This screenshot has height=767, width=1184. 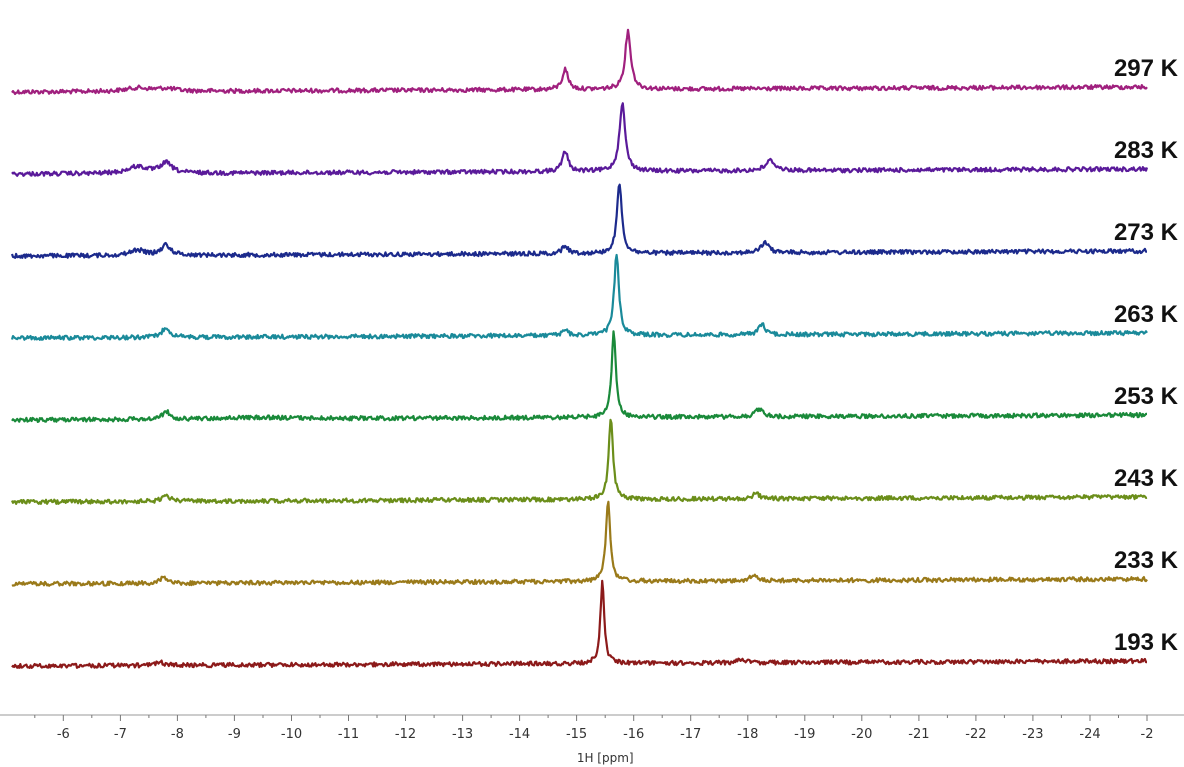 What do you see at coordinates (1146, 68) in the screenshot?
I see `series-label: 297 K` at bounding box center [1146, 68].